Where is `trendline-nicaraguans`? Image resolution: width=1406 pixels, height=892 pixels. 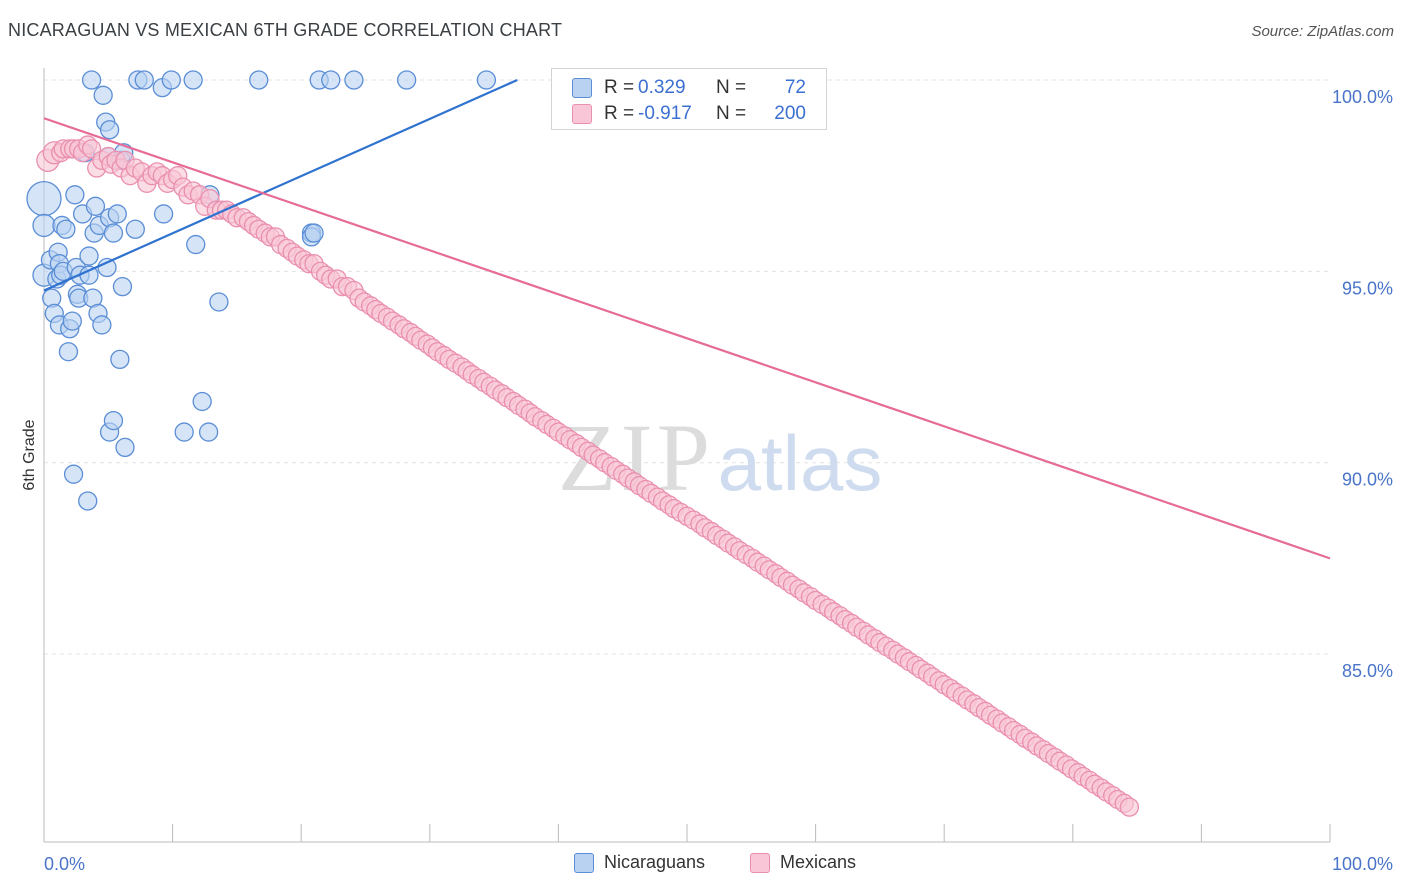
trendline-nicaraguans is located at coordinates (280, 185).